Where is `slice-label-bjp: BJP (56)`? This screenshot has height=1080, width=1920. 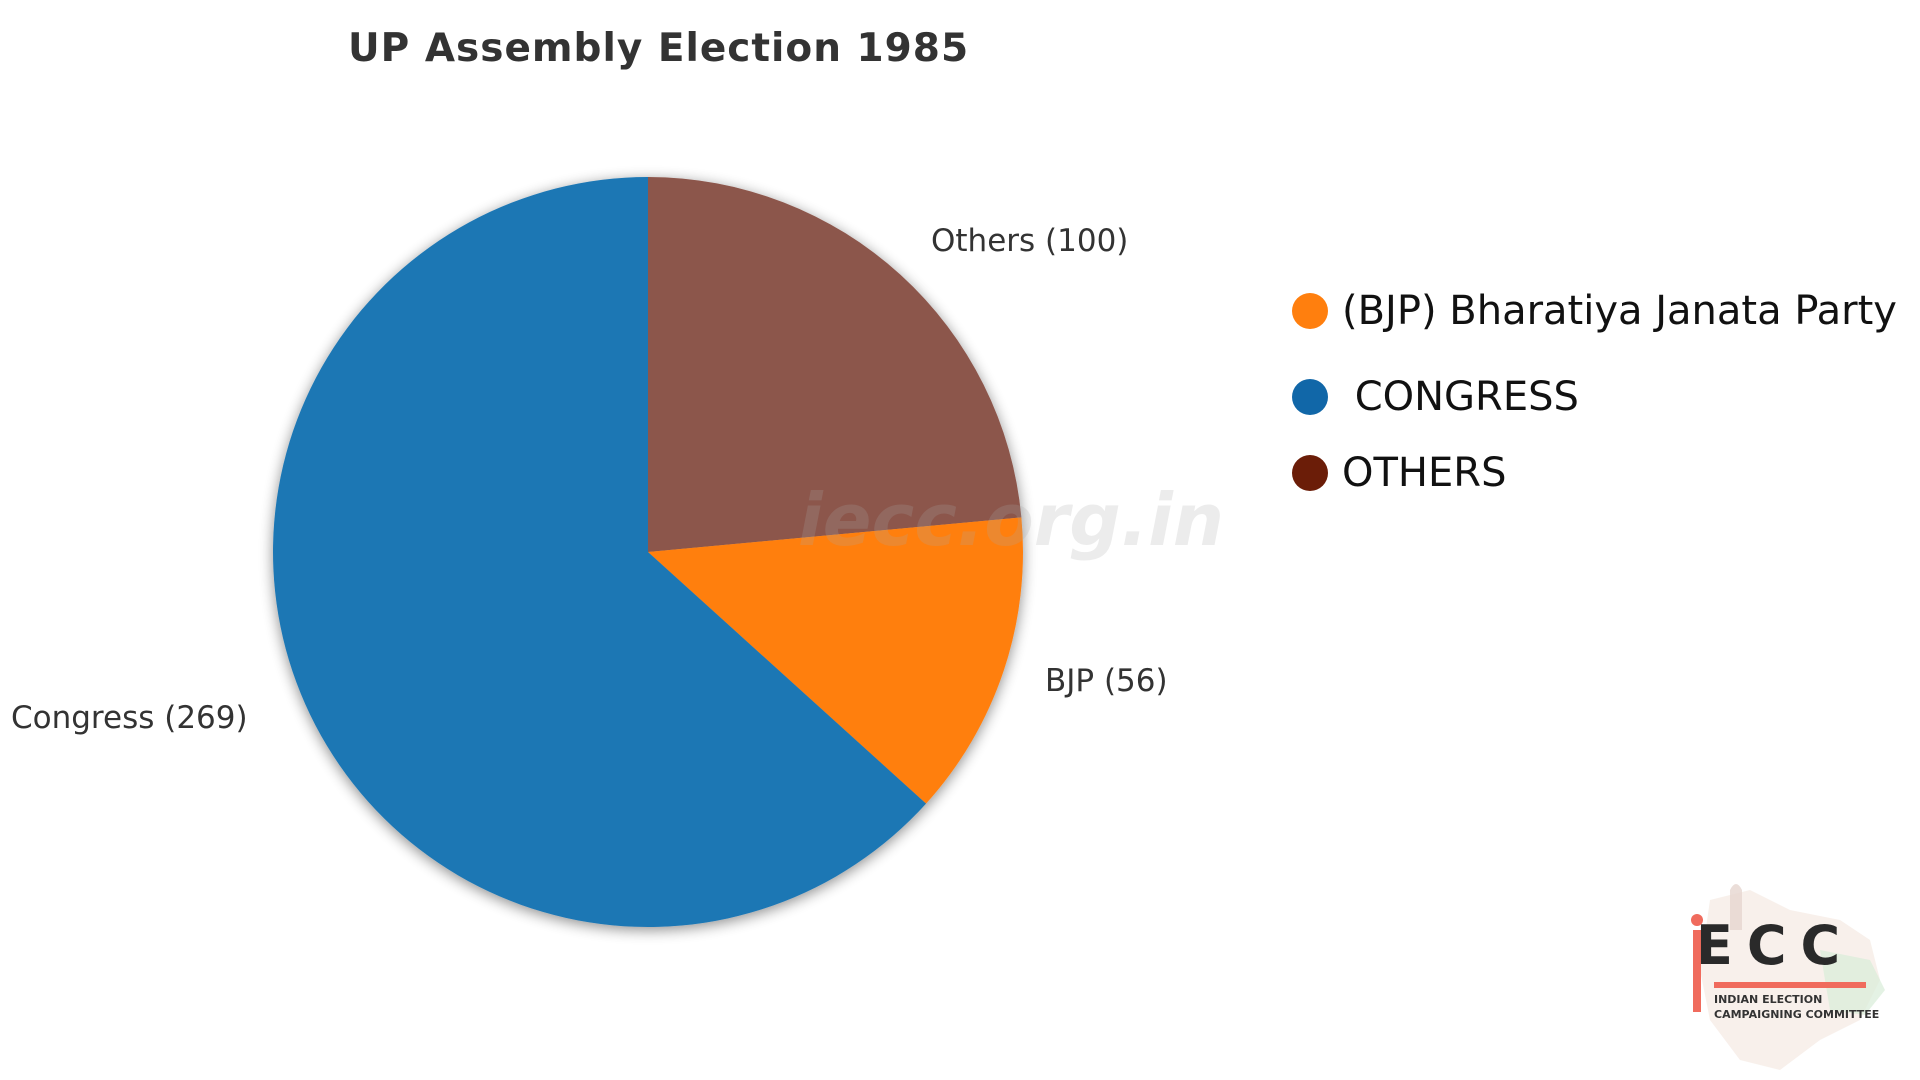
slice-label-bjp: BJP (56) is located at coordinates (1106, 681).